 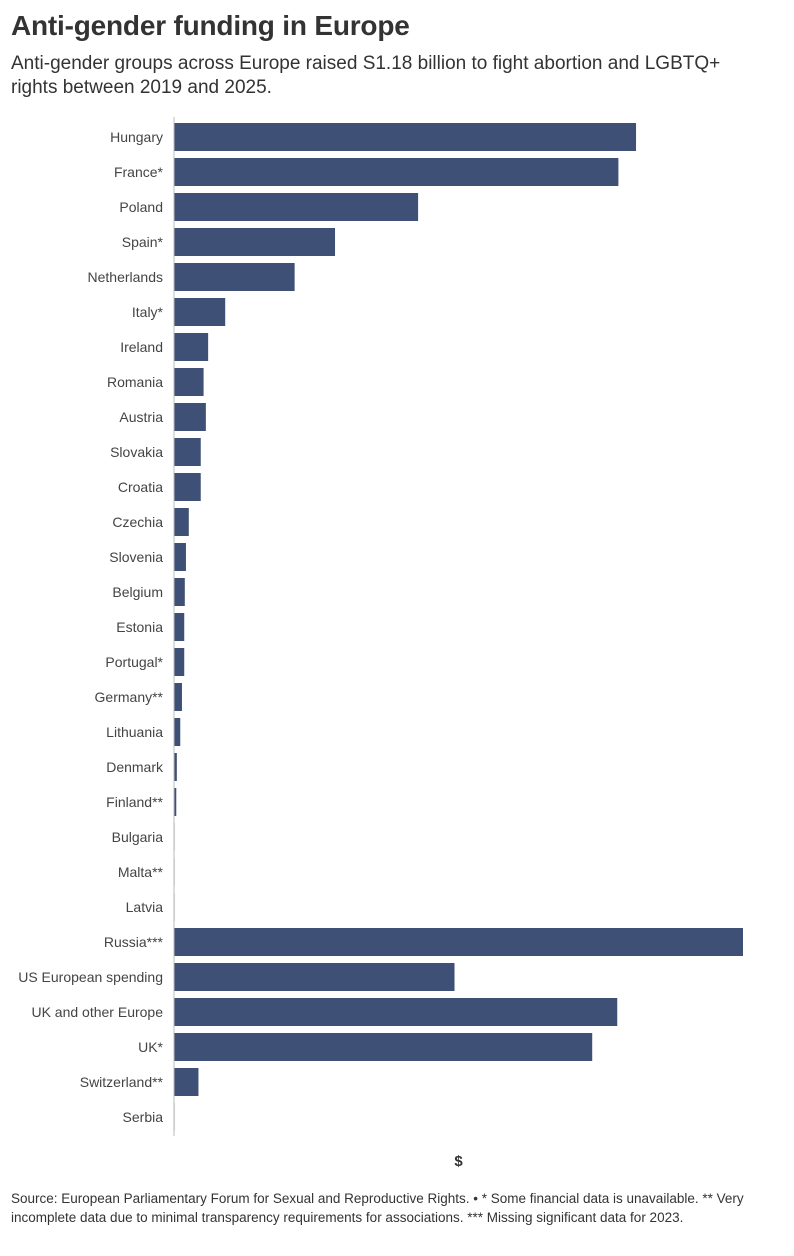 What do you see at coordinates (255, 242) in the screenshot?
I see `bar-spain` at bounding box center [255, 242].